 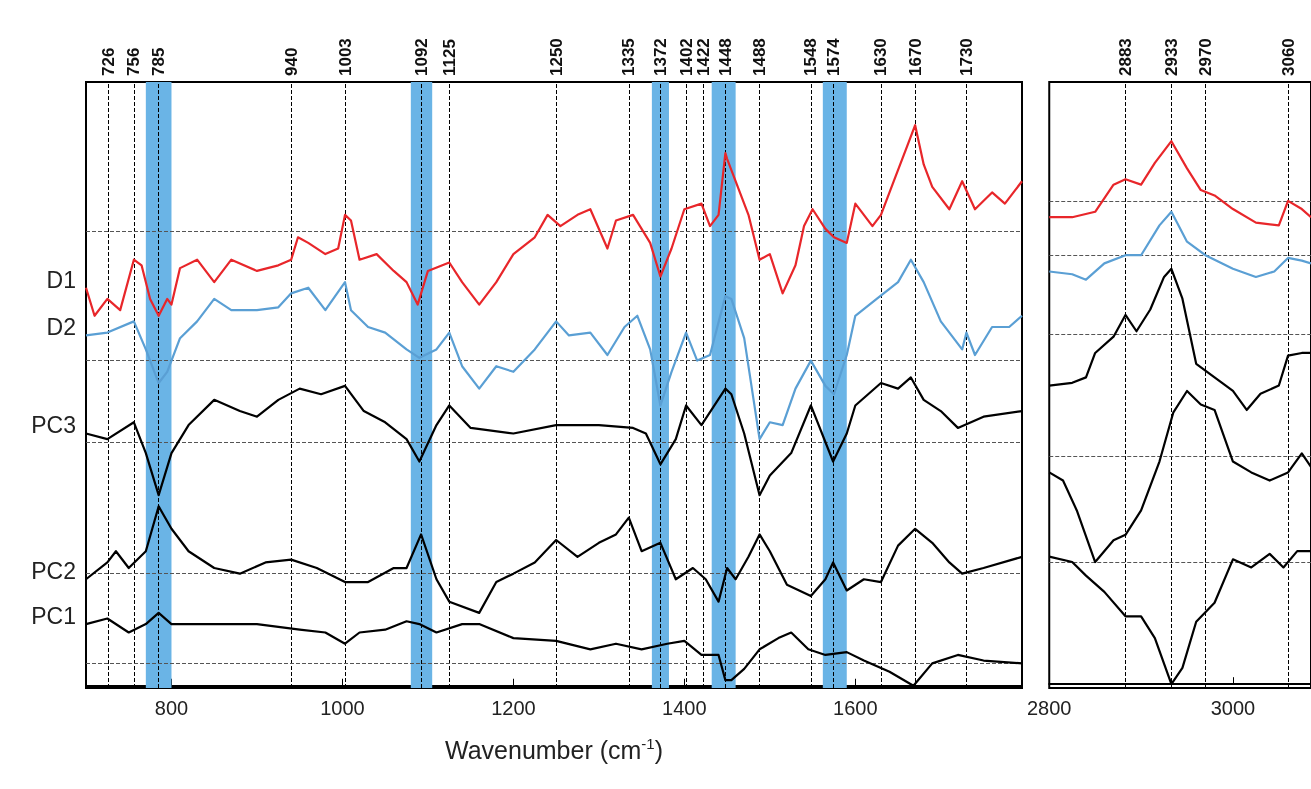 I want to click on ref-line-label: 1422, so click(x=703, y=57).